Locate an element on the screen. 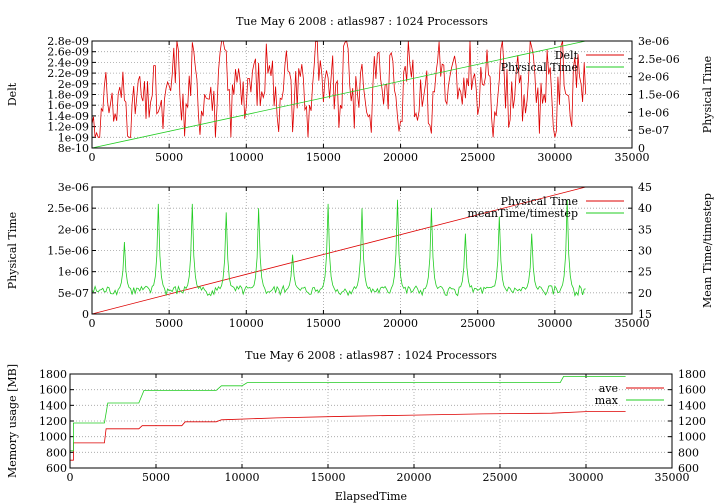  y2-tick-label: 1600 is located at coordinates (692, 390).